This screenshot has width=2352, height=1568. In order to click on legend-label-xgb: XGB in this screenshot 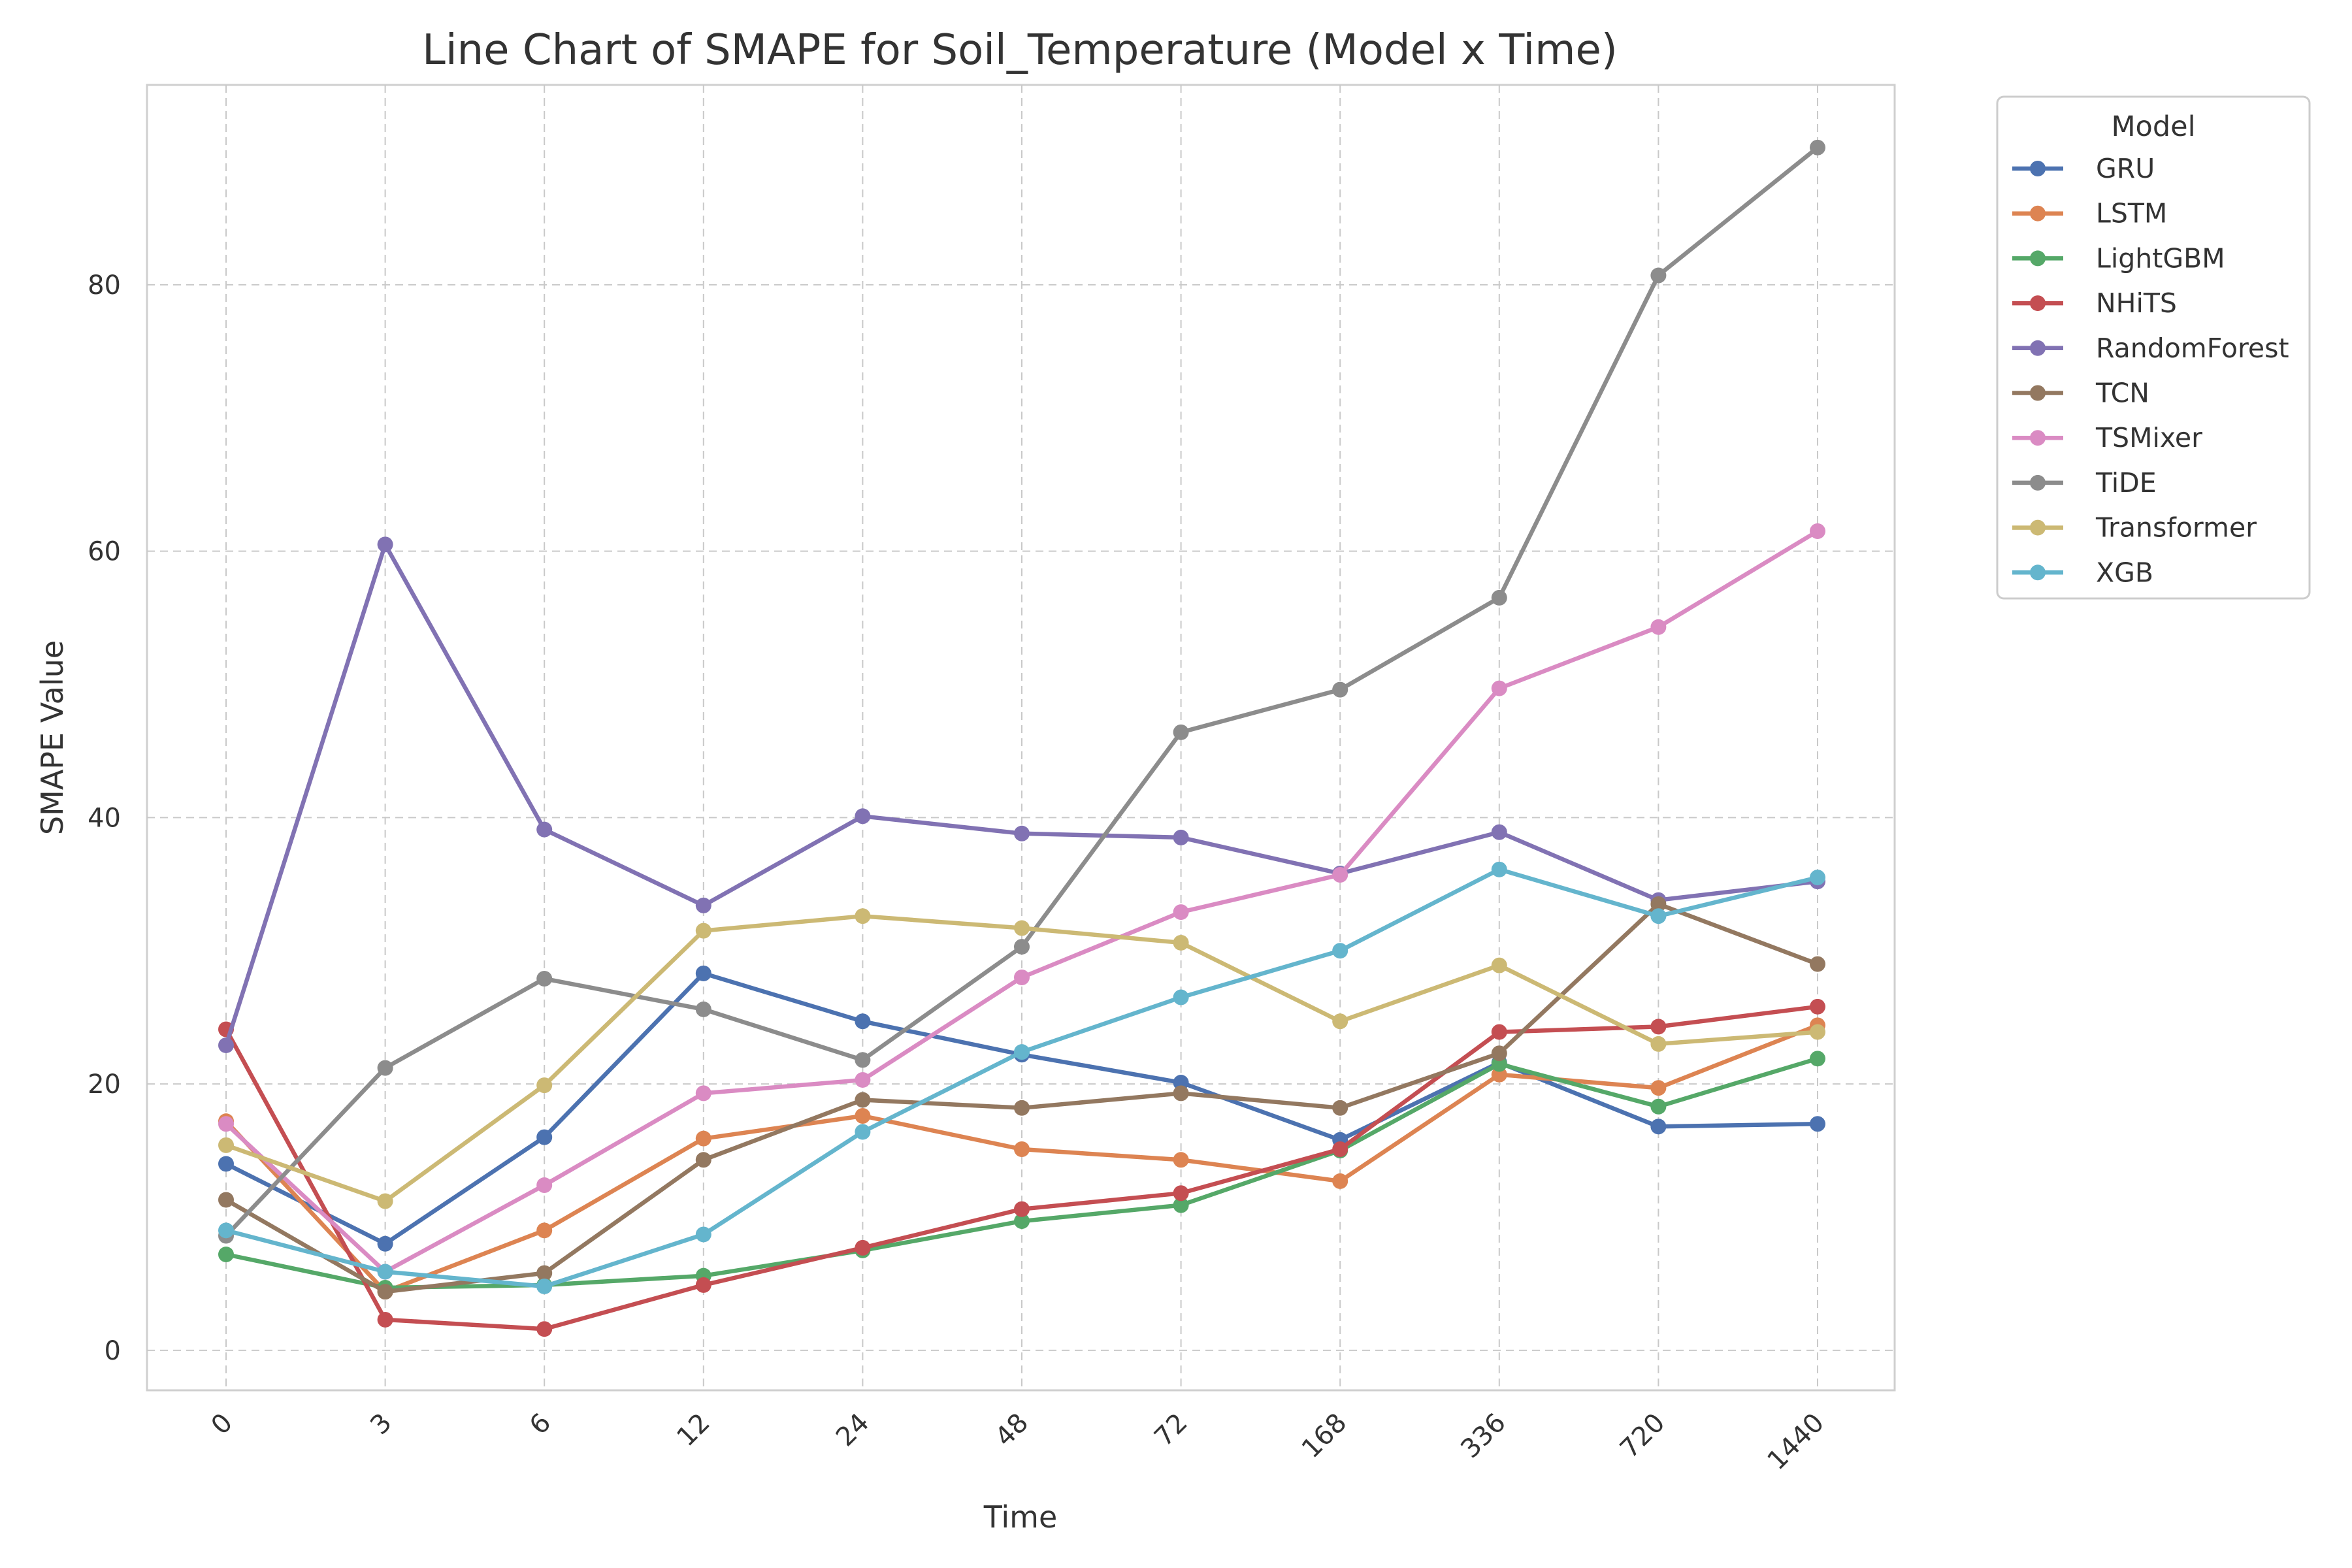, I will do `click(2124, 572)`.